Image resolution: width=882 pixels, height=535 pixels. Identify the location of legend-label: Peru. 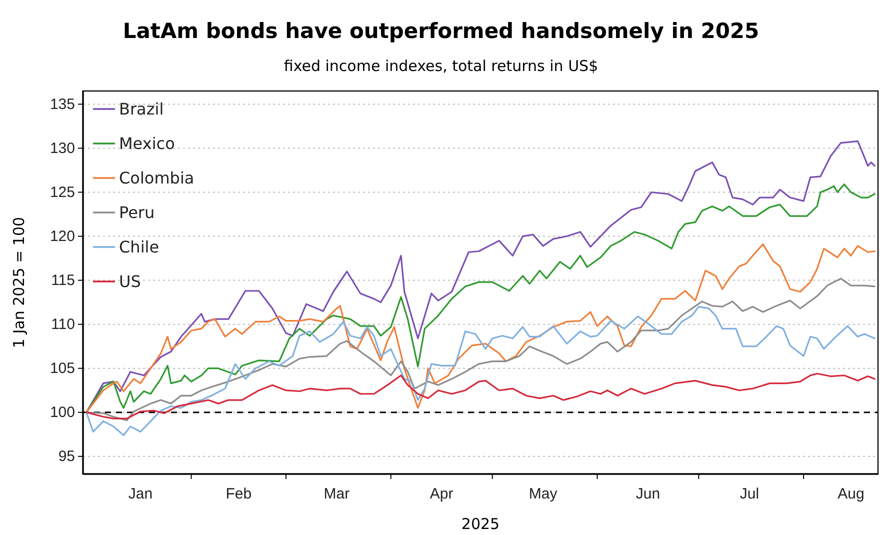
(137, 212).